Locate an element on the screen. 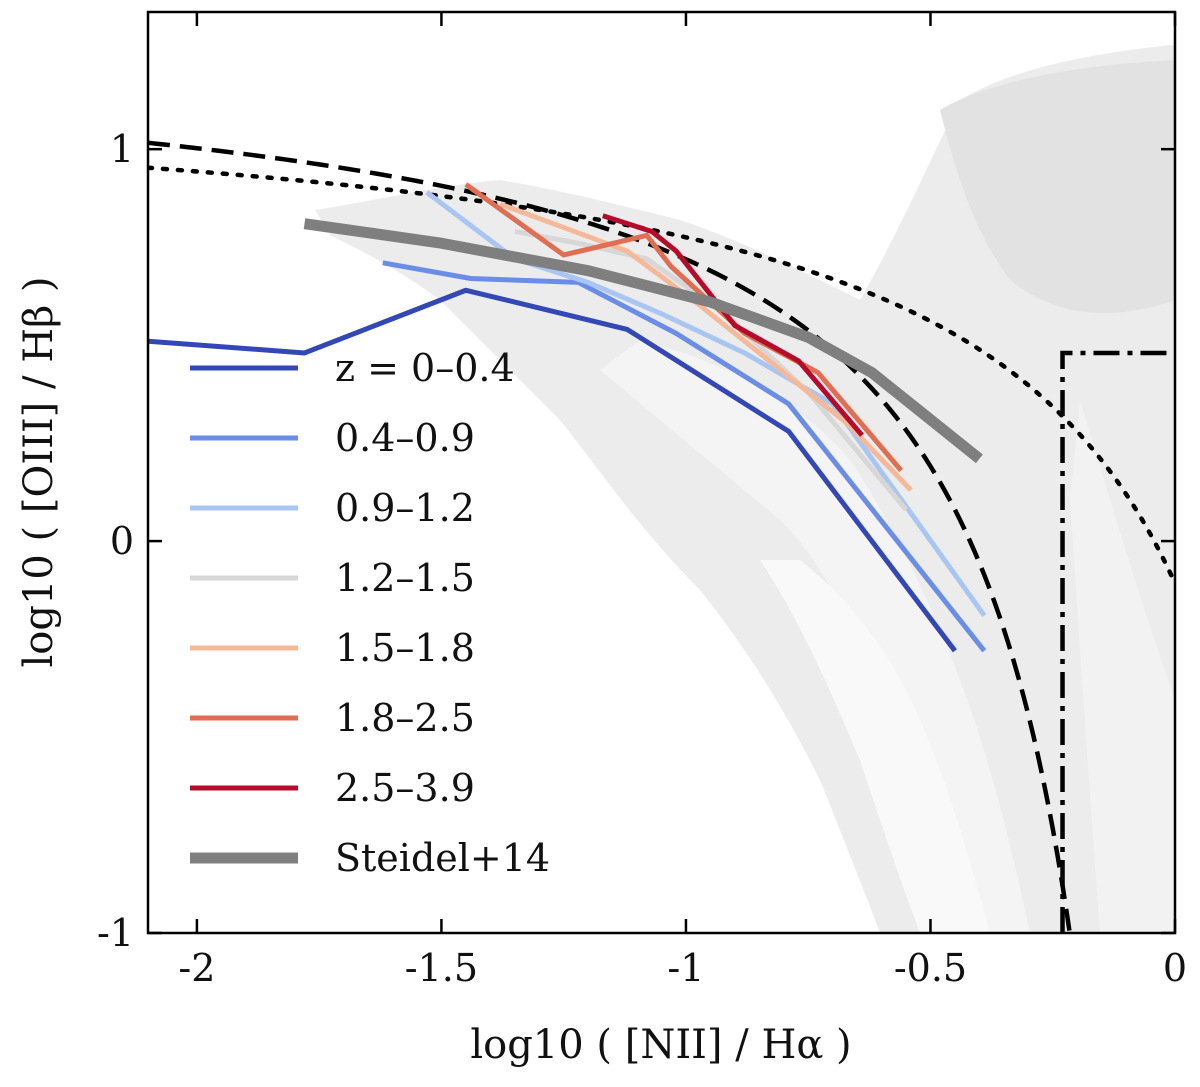 The height and width of the screenshot is (1087, 1200). x-tick-label: 0 is located at coordinates (1175, 968).